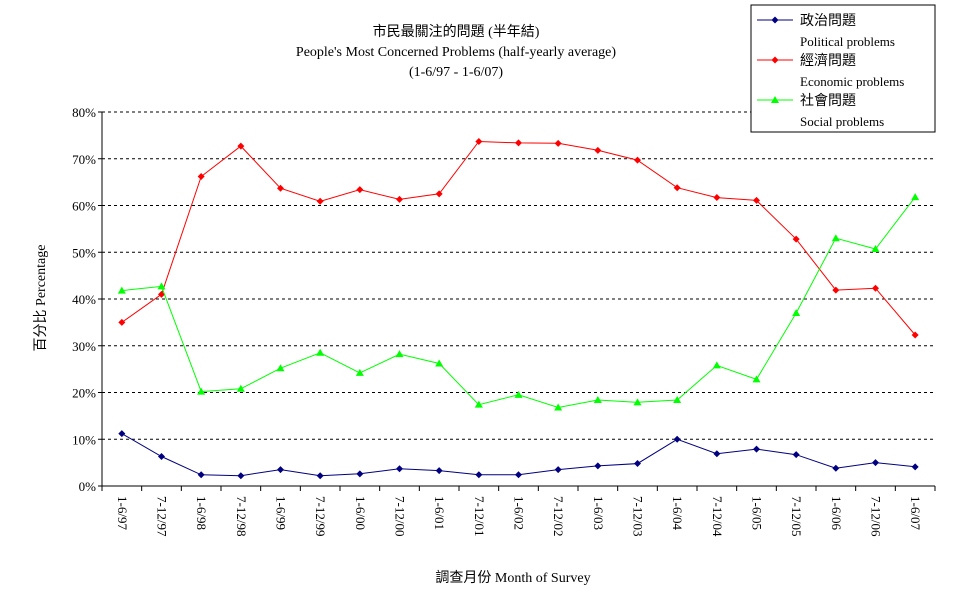 Image resolution: width=974 pixels, height=599 pixels. Describe the element at coordinates (162, 516) in the screenshot. I see `x-tick-label: 7-12/97` at that location.